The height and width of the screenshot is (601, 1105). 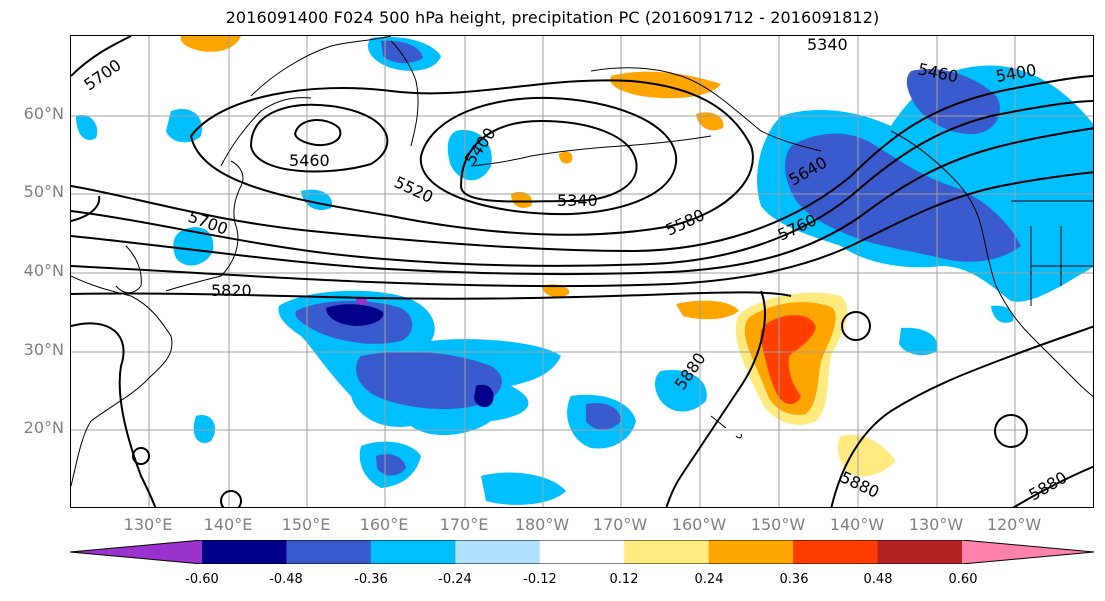 I want to click on neg-anomaly-northeast-mid, so click(x=903, y=197).